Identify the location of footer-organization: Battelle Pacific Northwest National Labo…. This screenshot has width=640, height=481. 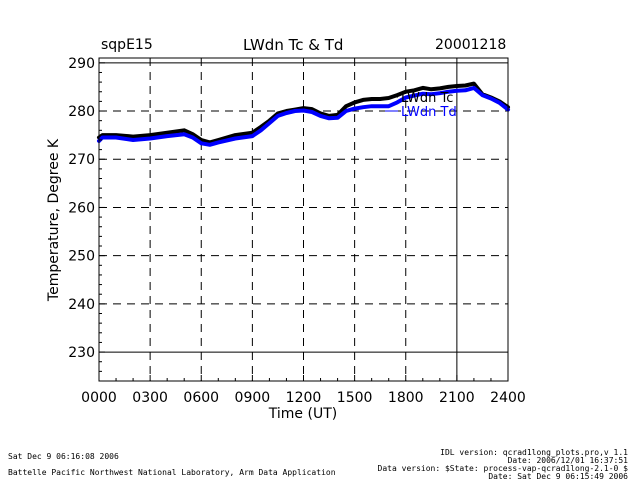
(172, 472).